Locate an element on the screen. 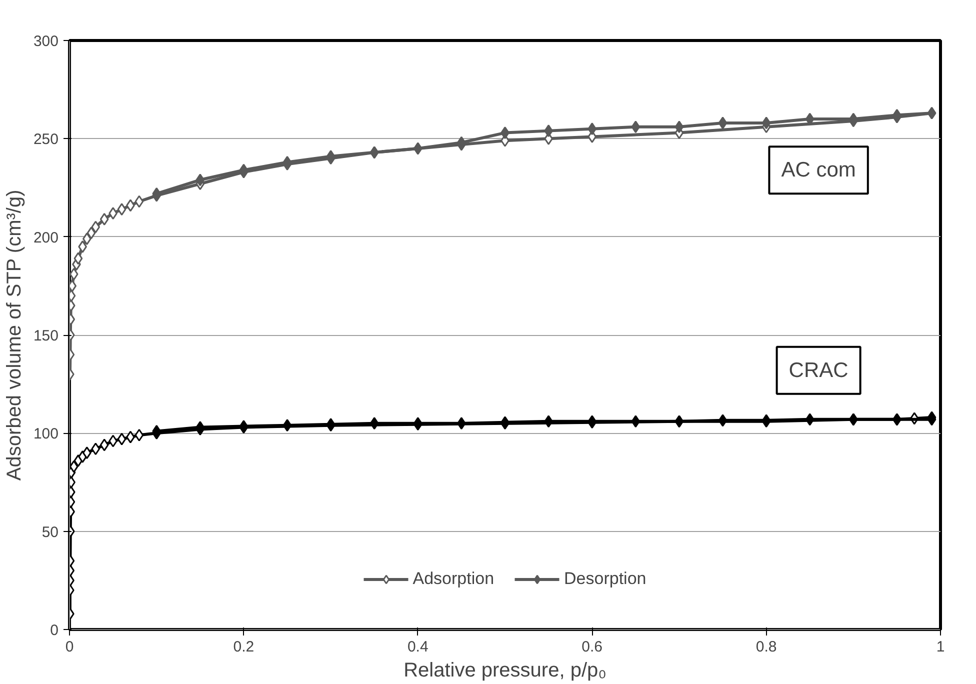  annotation: AC com is located at coordinates (818, 170).